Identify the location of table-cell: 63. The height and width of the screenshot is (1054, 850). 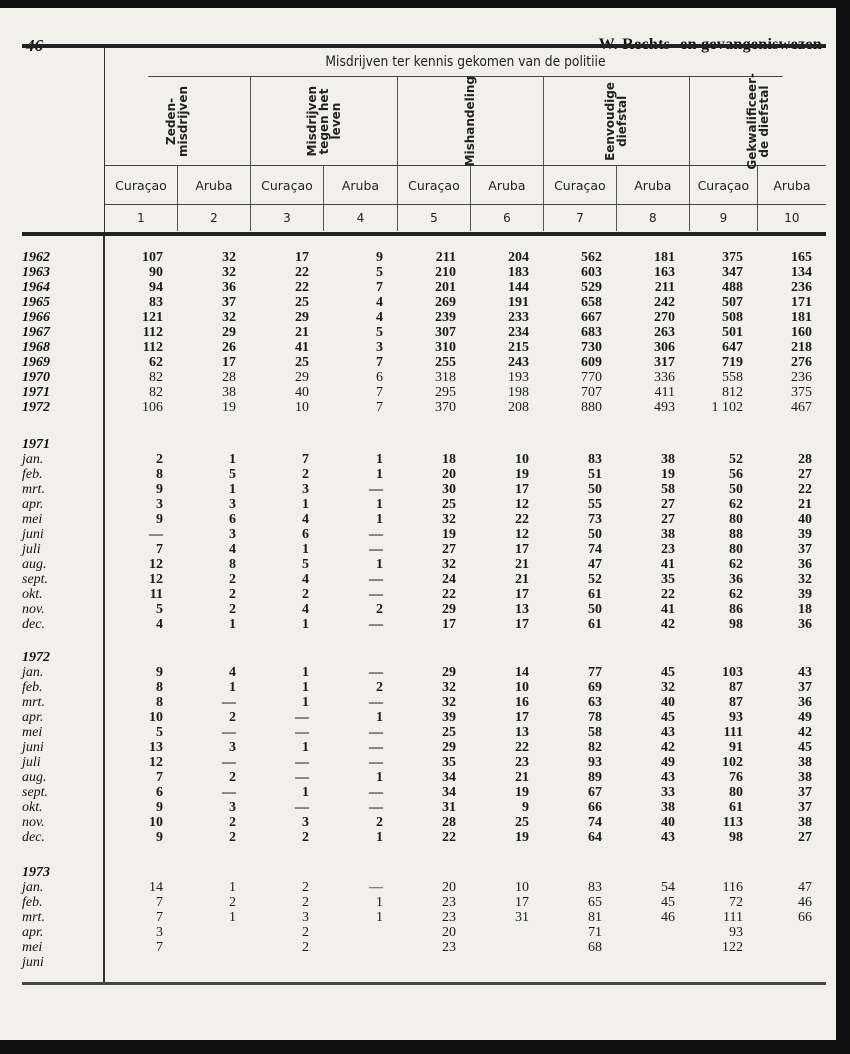
(595, 702).